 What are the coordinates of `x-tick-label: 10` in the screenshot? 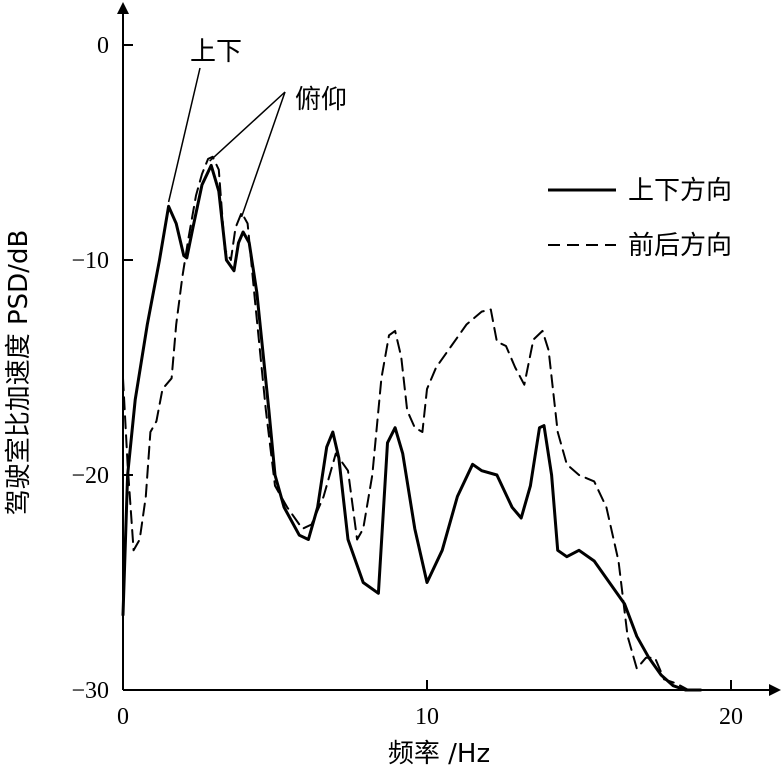 It's located at (427, 717).